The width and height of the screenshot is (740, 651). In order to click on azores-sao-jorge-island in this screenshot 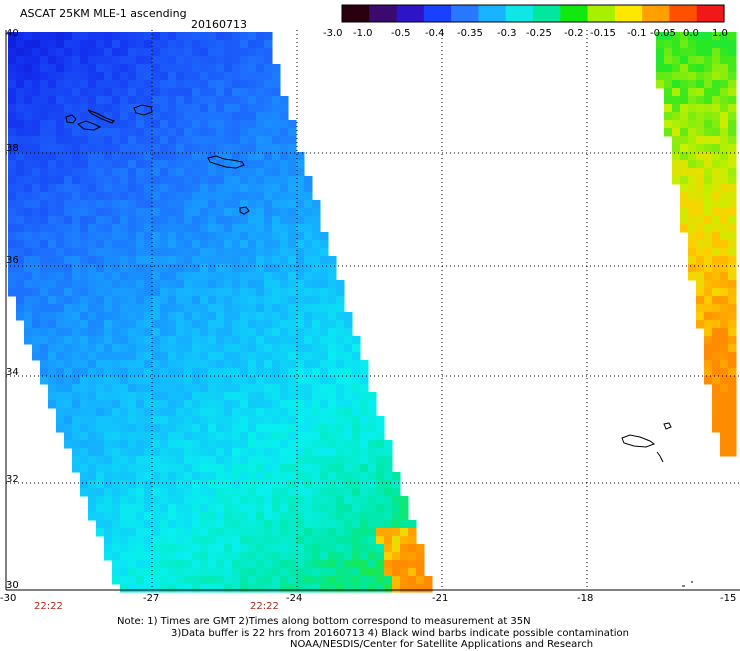, I will do `click(101, 116)`.